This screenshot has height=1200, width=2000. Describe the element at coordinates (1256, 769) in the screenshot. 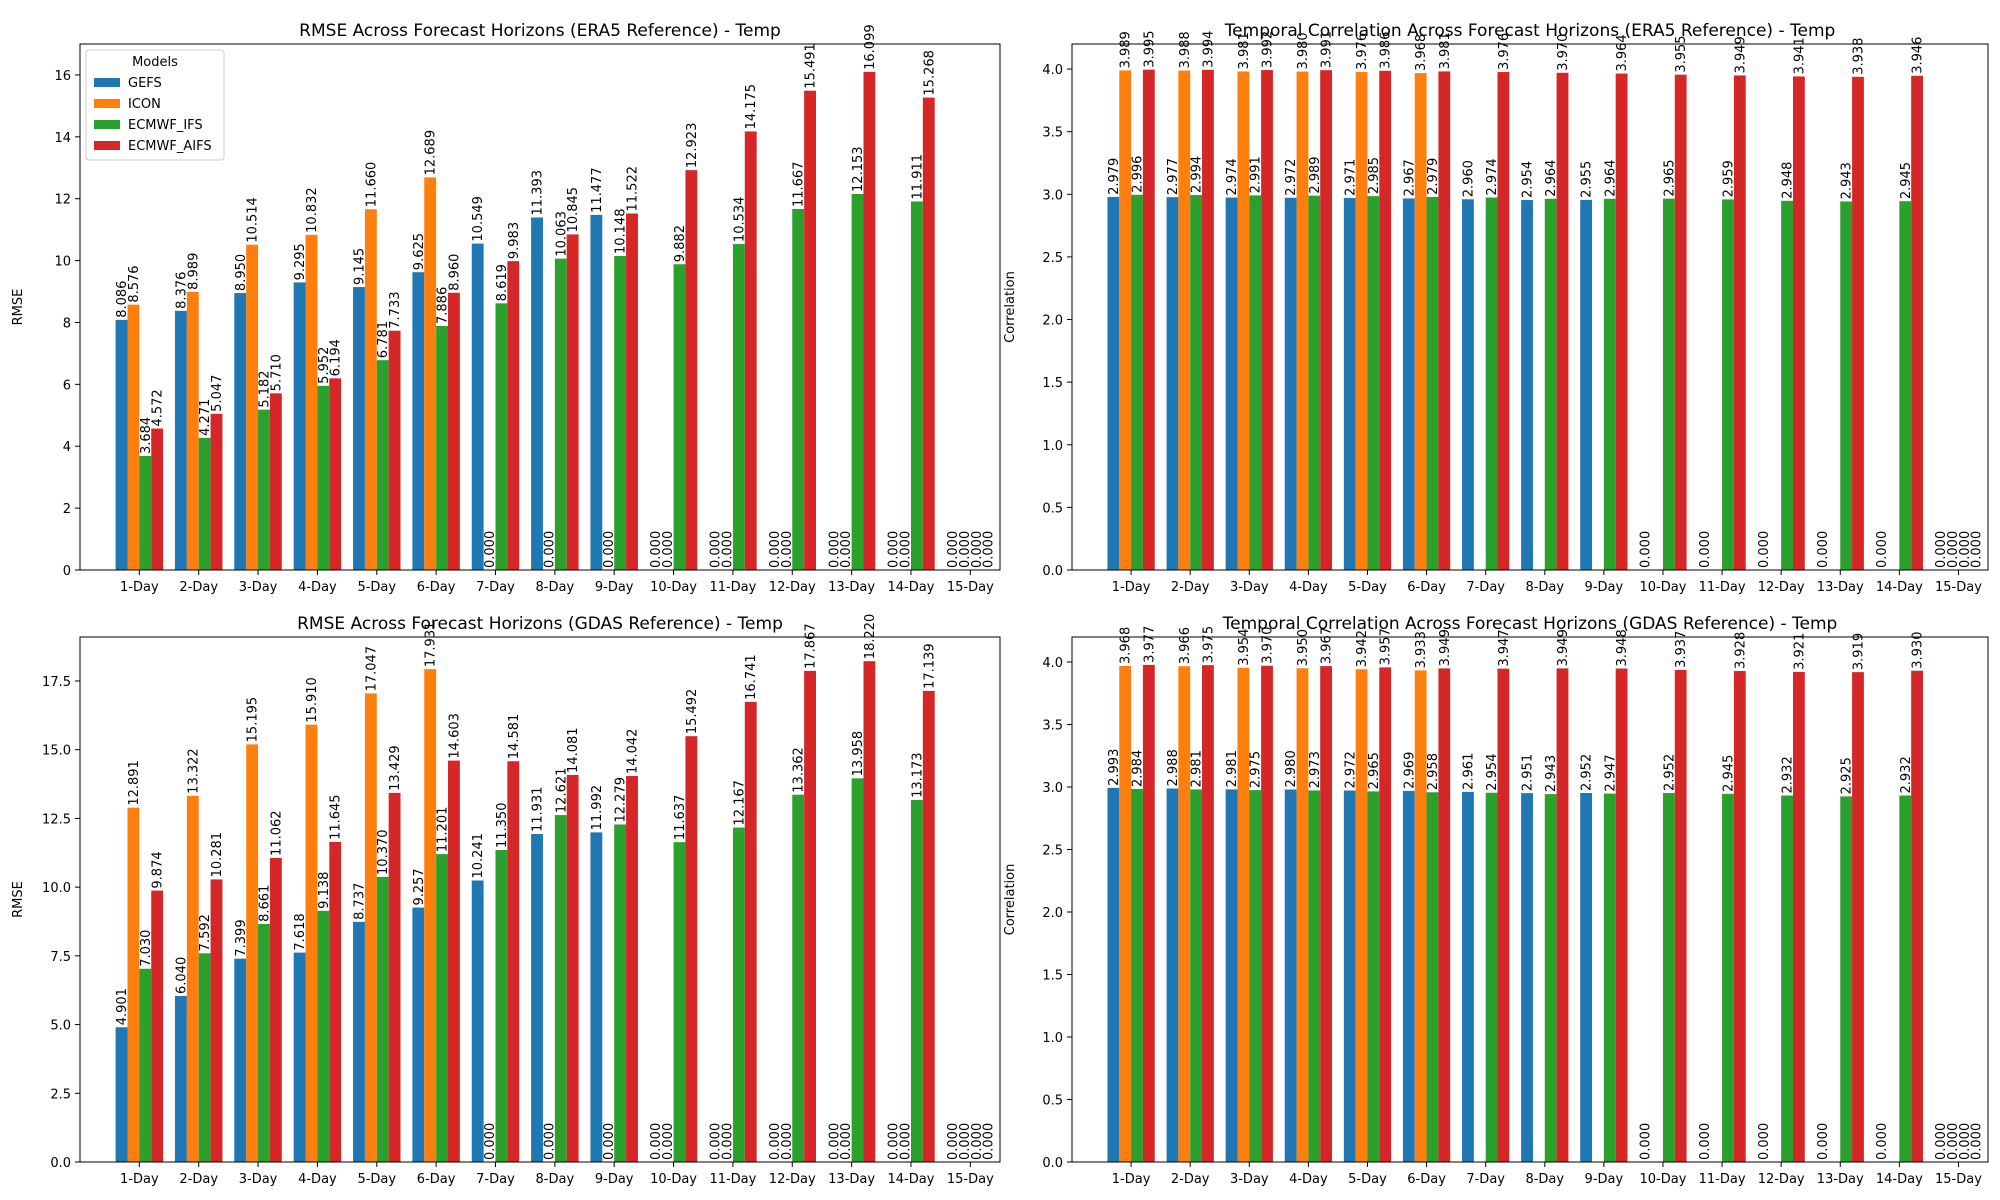

I see `data-label: 2.975` at that location.